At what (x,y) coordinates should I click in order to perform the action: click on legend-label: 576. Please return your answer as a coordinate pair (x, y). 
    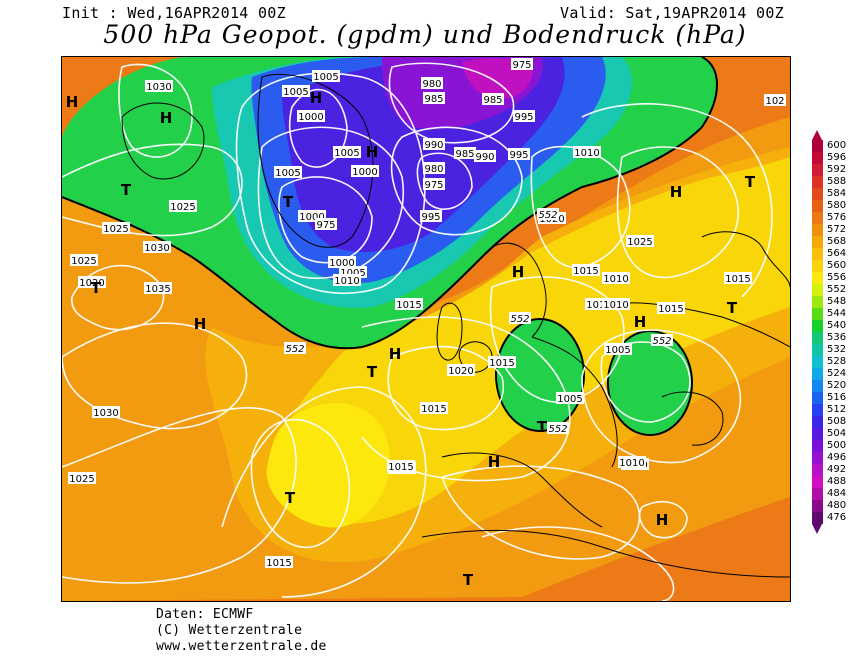
    Looking at the image, I should click on (837, 217).